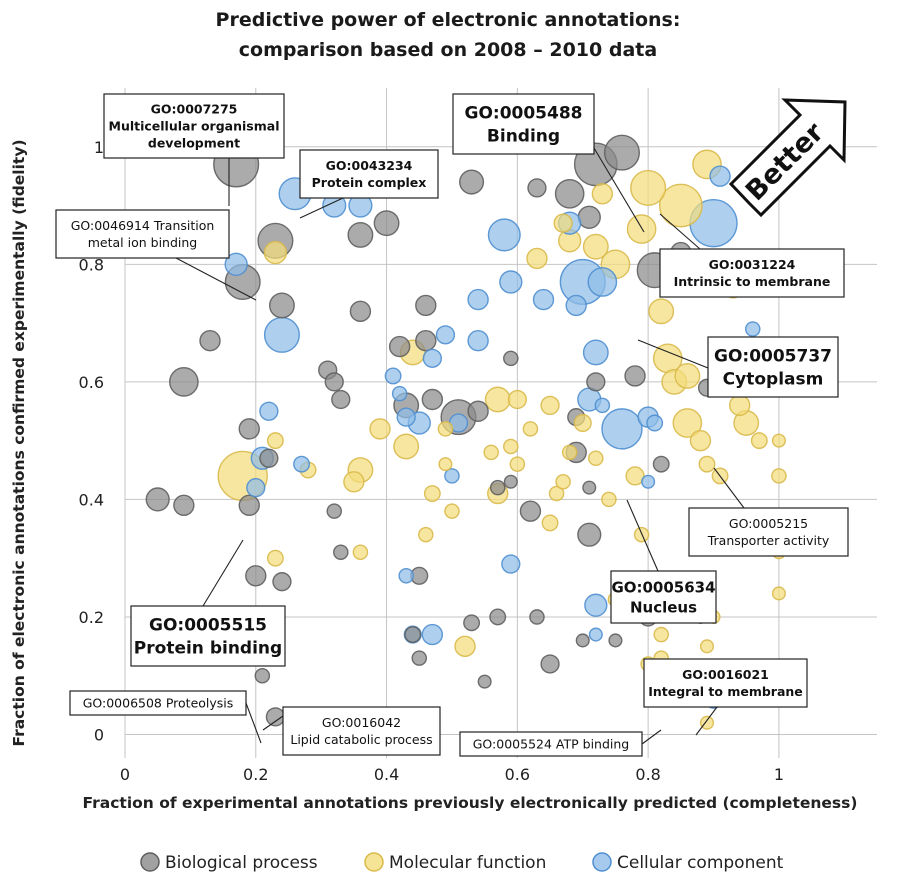 The image size is (897, 889). Describe the element at coordinates (725, 691) in the screenshot. I see `annotation-text-11-1: Integral to membrane` at that location.